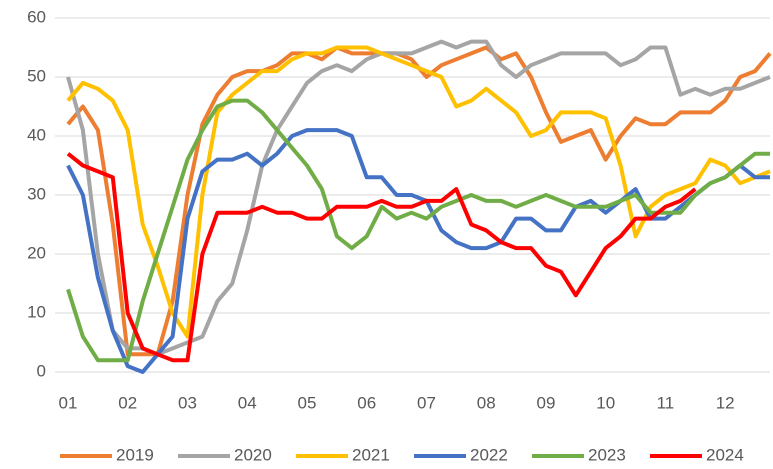  I want to click on y-tick-label: 20, so click(36, 252).